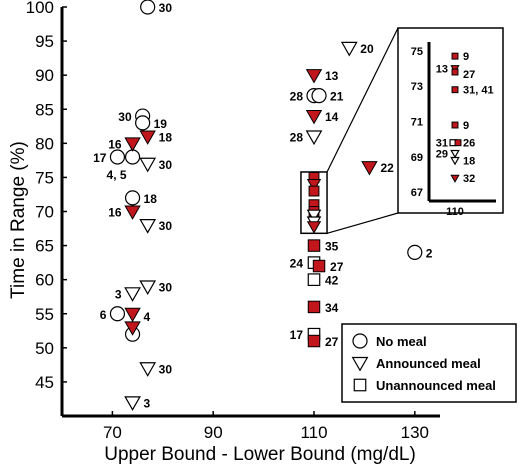  What do you see at coordinates (117, 175) in the screenshot?
I see `point-label: 4, 5` at bounding box center [117, 175].